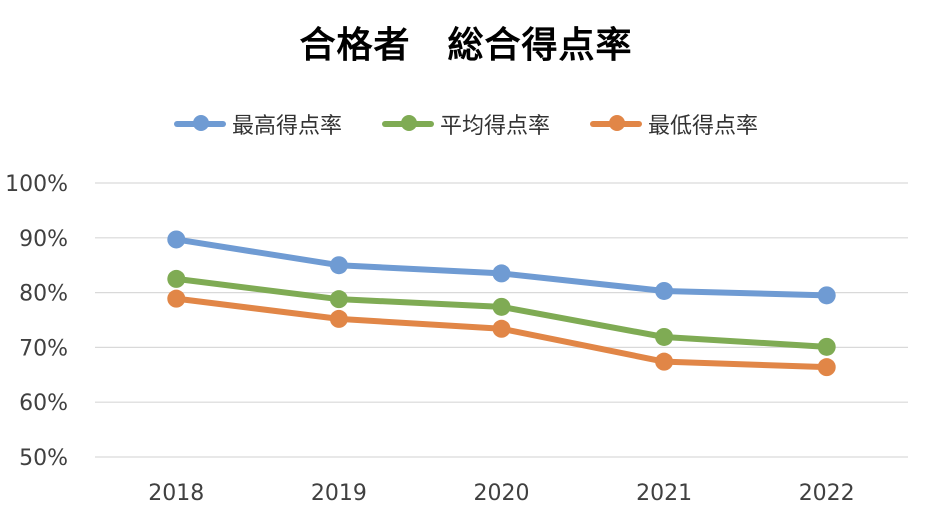 The image size is (932, 520). What do you see at coordinates (502, 493) in the screenshot?
I see `x-tick-label: 2020` at bounding box center [502, 493].